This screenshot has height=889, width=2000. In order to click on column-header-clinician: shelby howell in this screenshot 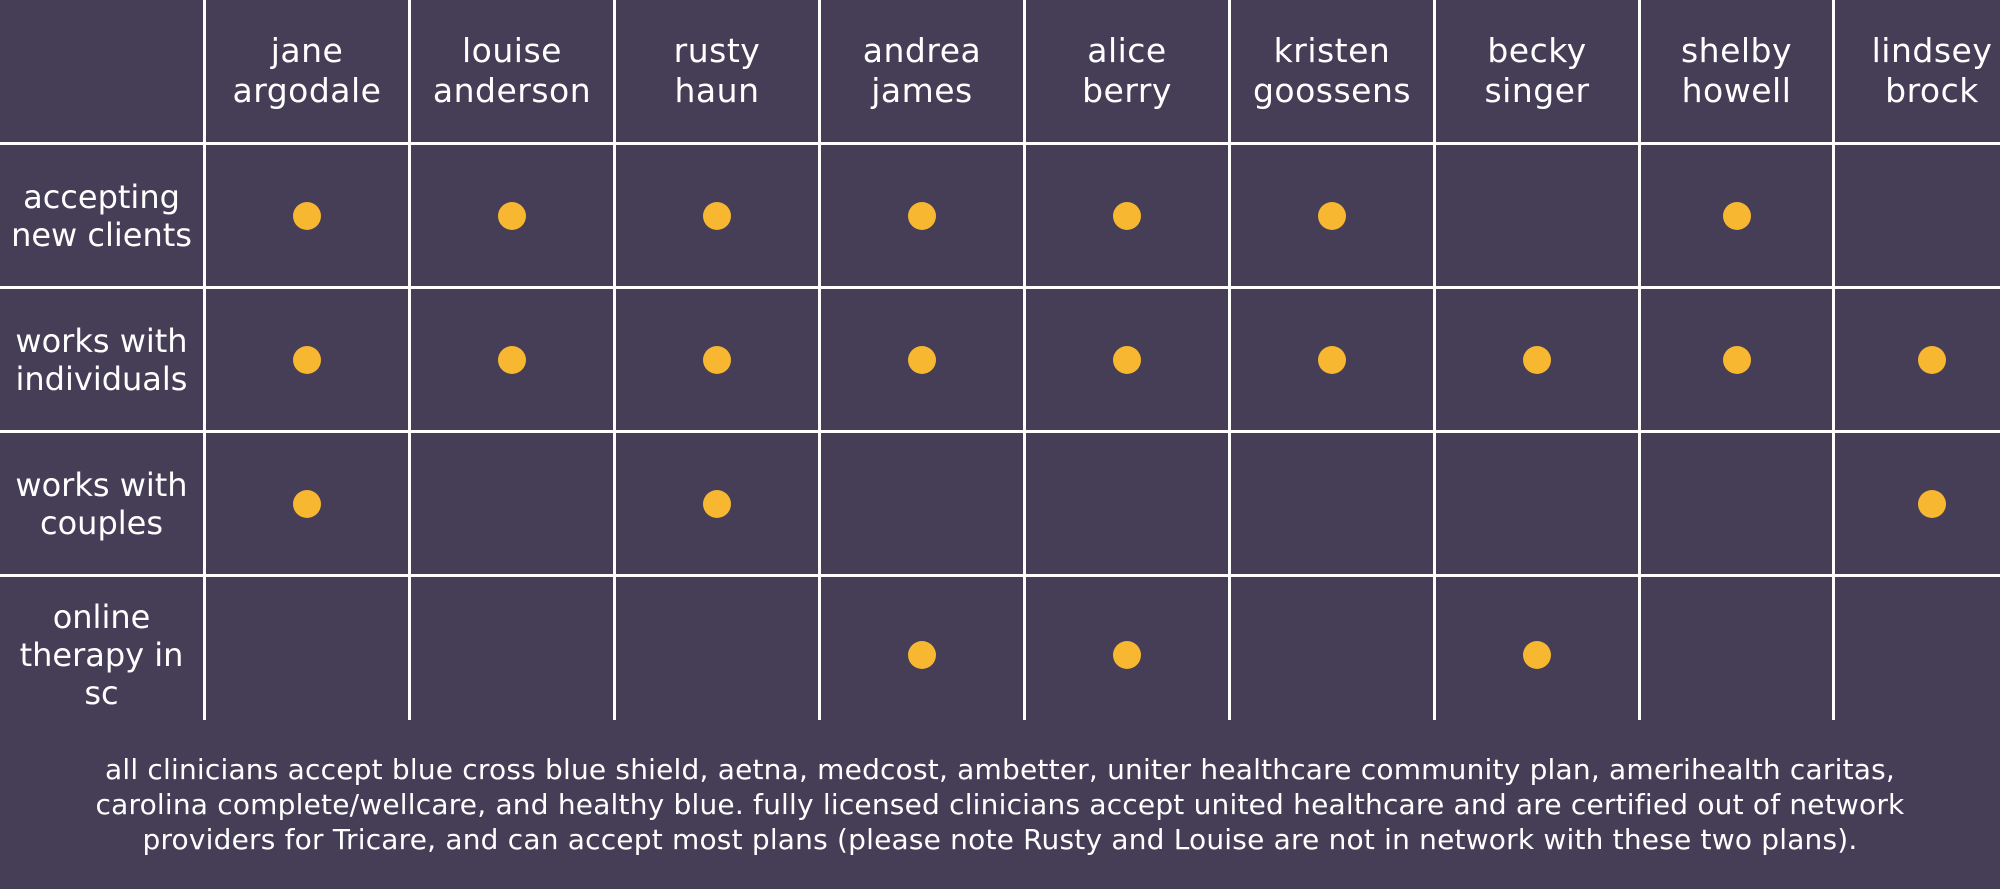, I will do `click(1736, 71)`.